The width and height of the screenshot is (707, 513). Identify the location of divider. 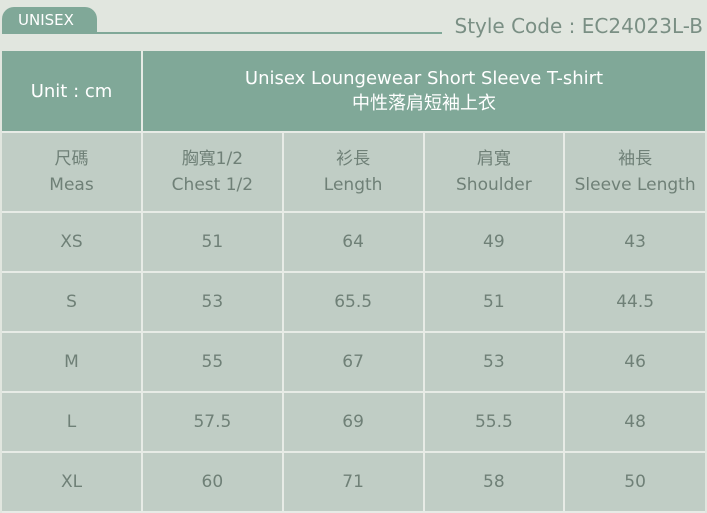
(222, 33).